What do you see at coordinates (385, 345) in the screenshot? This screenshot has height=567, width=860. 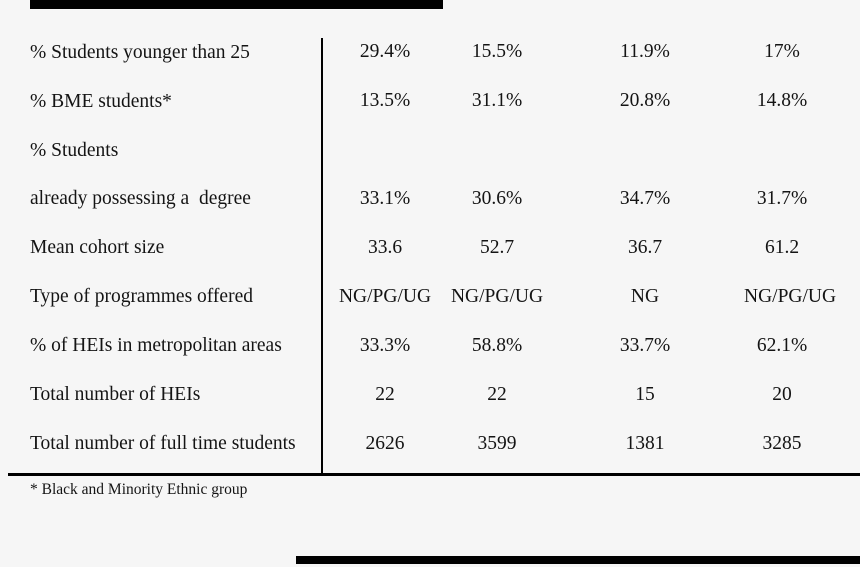 I see `cell-value: 33.3%` at bounding box center [385, 345].